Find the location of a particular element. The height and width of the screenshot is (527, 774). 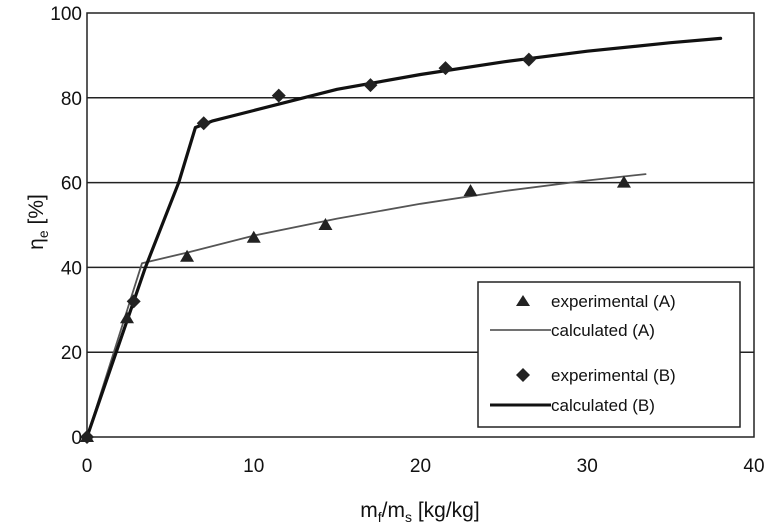

x-tick-labels: 0 10 20 30 40 is located at coordinates (423, 466).